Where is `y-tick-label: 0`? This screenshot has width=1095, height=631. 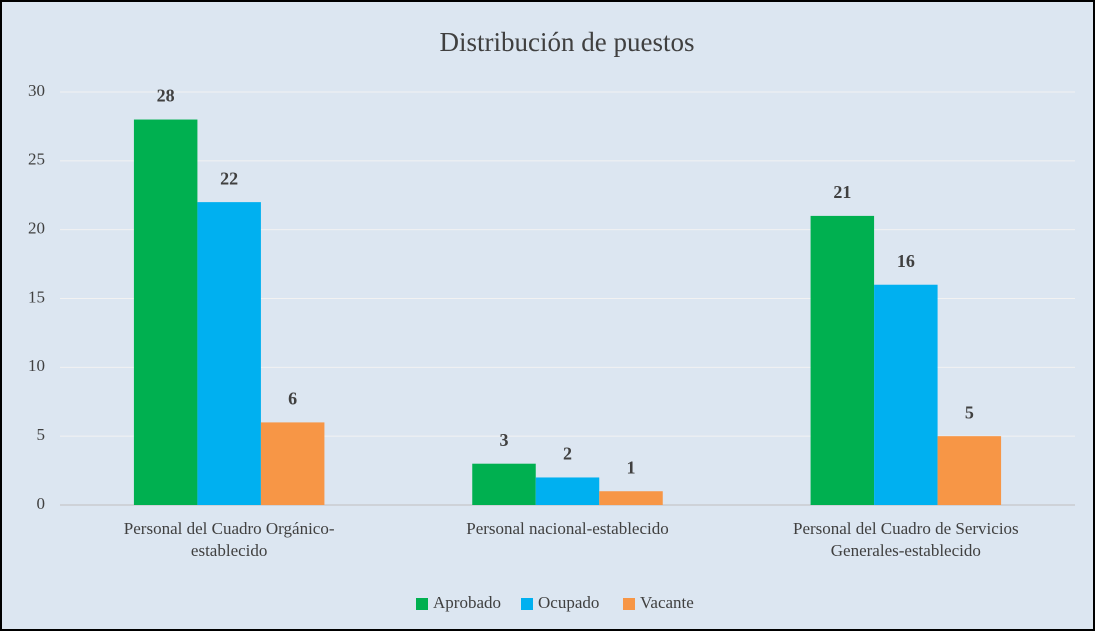
y-tick-label: 0 is located at coordinates (41, 503).